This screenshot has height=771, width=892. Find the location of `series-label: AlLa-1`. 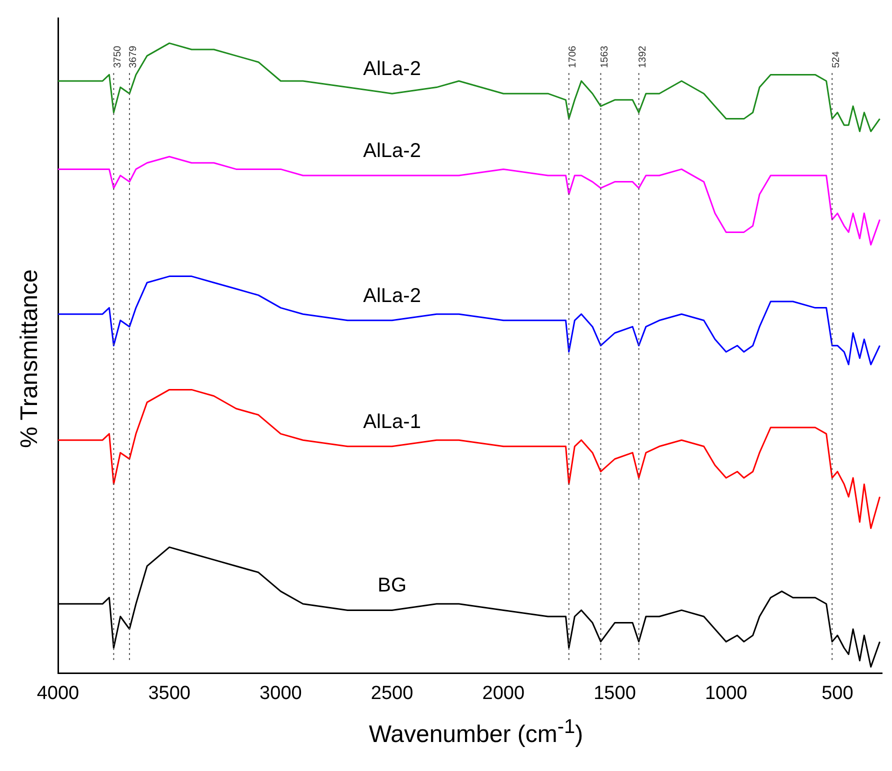

series-label: AlLa-1 is located at coordinates (392, 421).